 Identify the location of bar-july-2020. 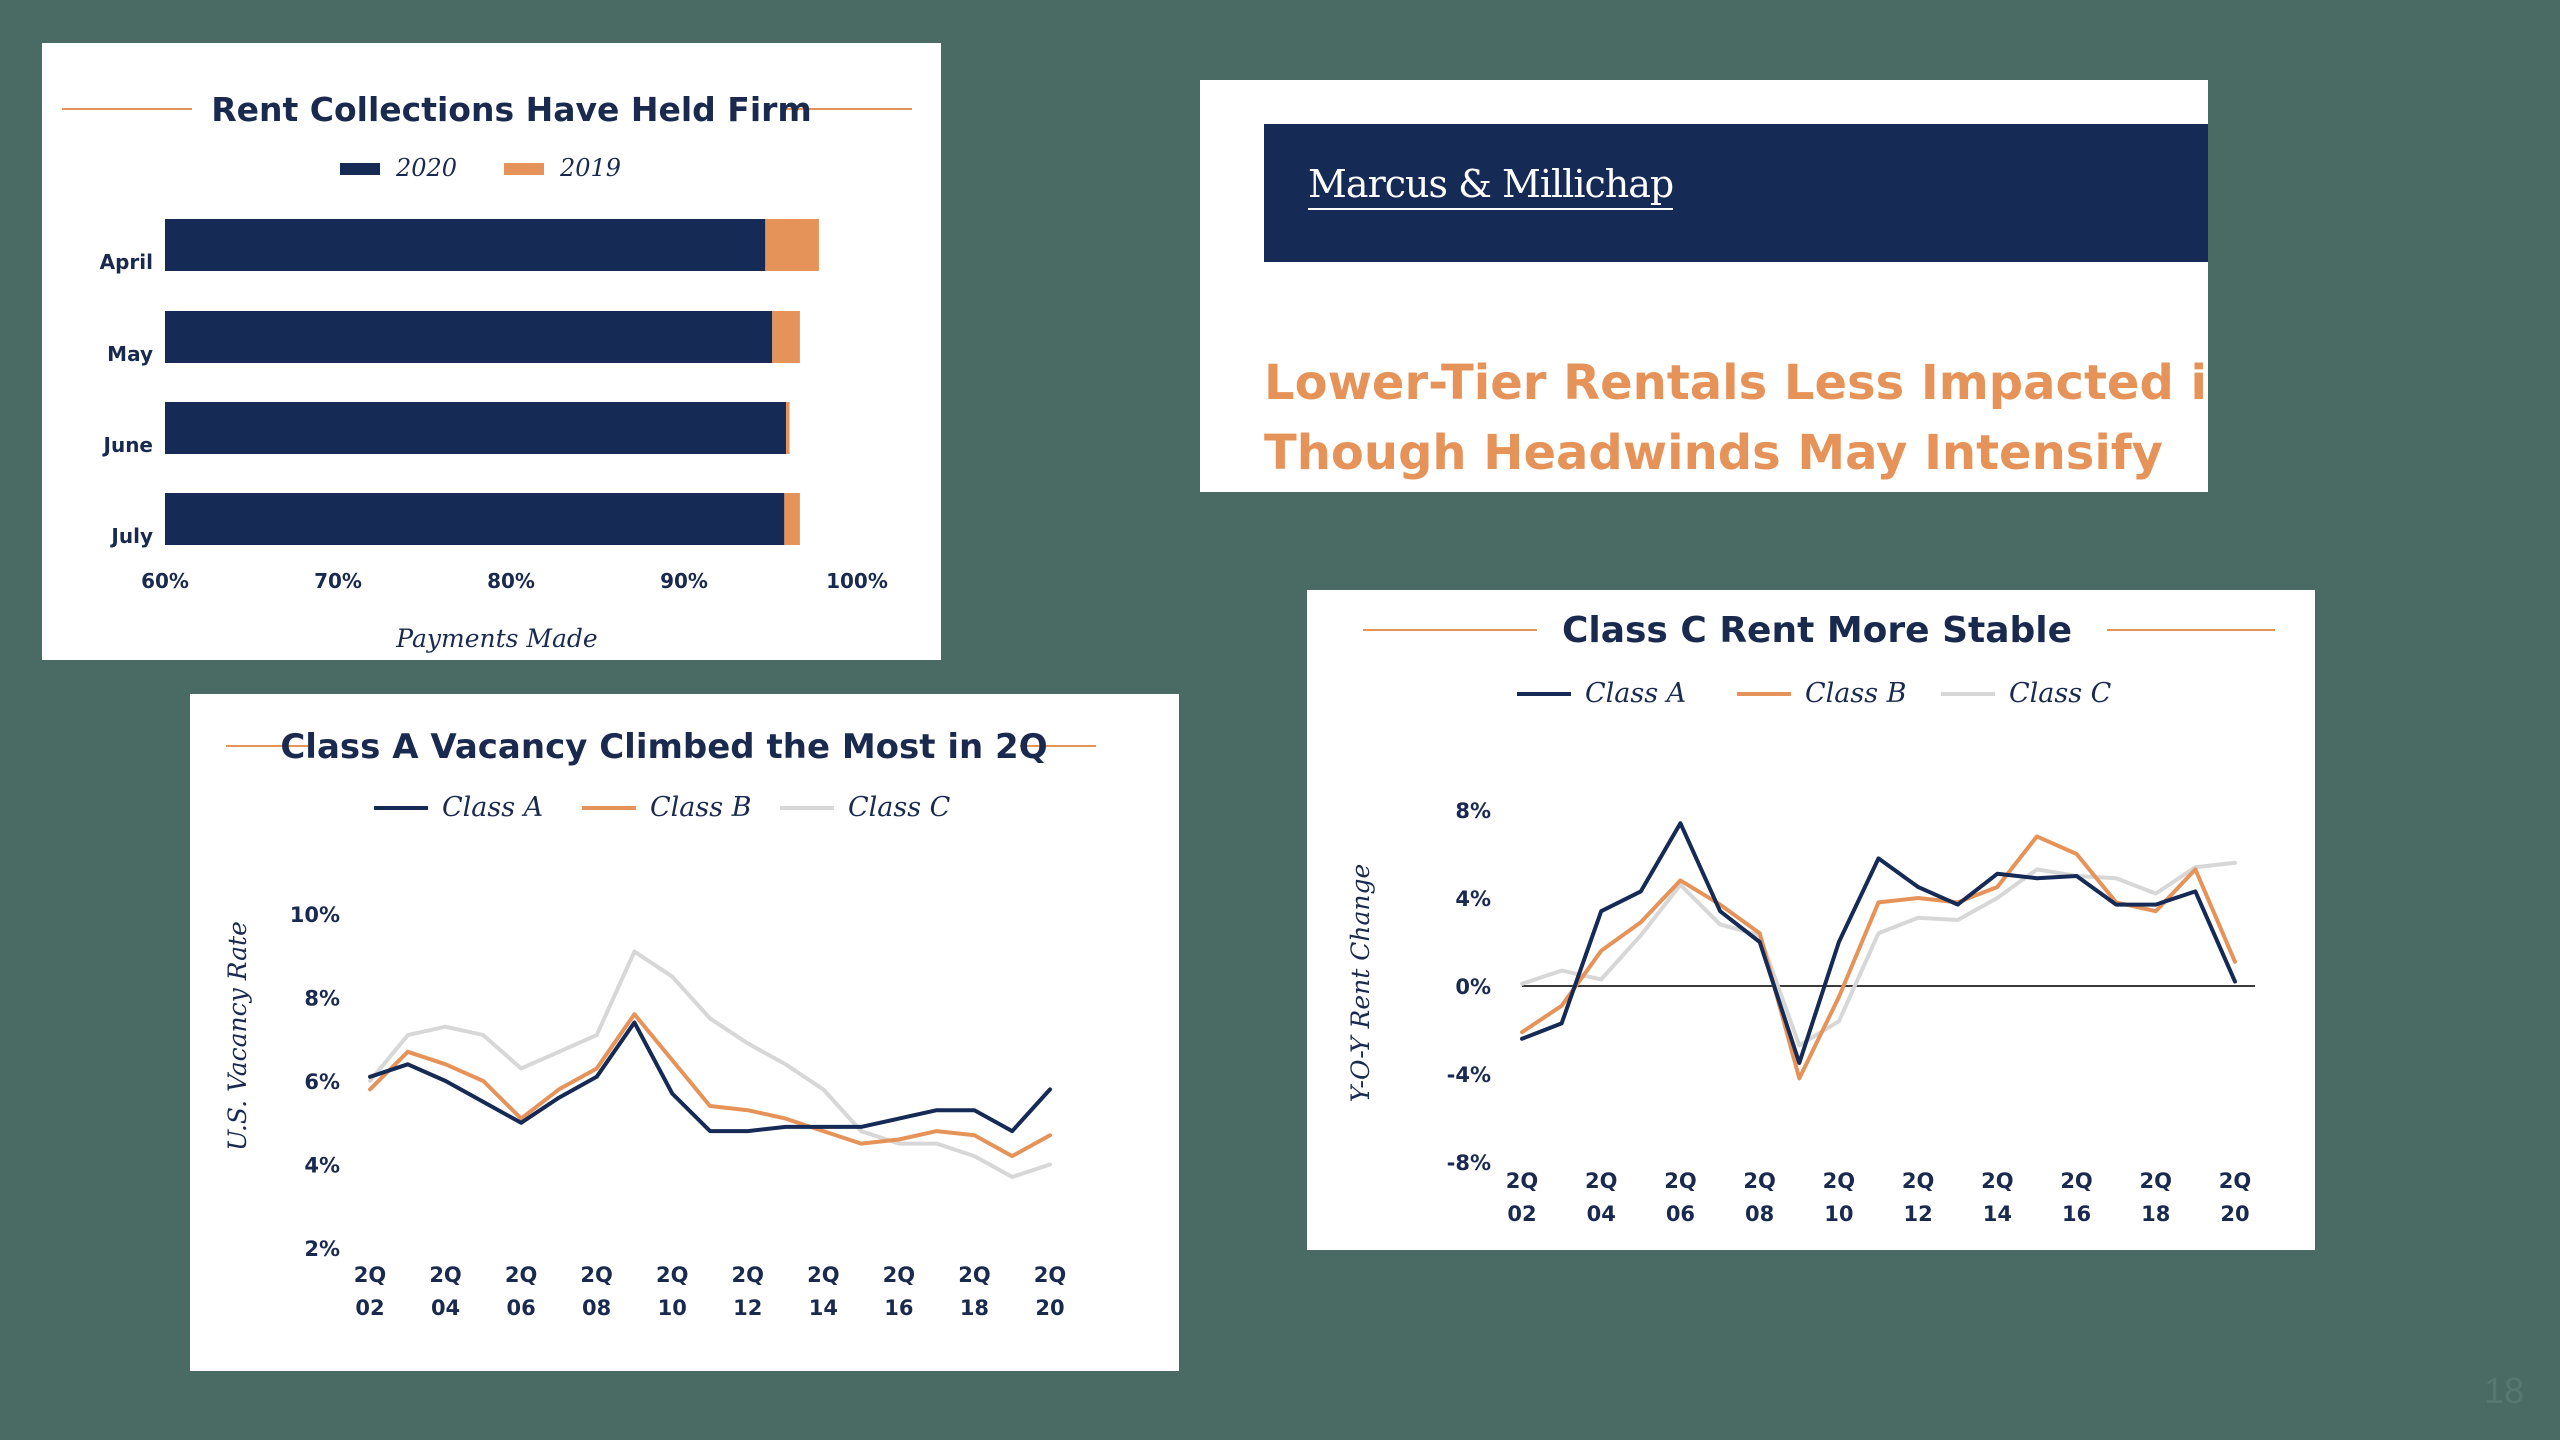
(475, 519).